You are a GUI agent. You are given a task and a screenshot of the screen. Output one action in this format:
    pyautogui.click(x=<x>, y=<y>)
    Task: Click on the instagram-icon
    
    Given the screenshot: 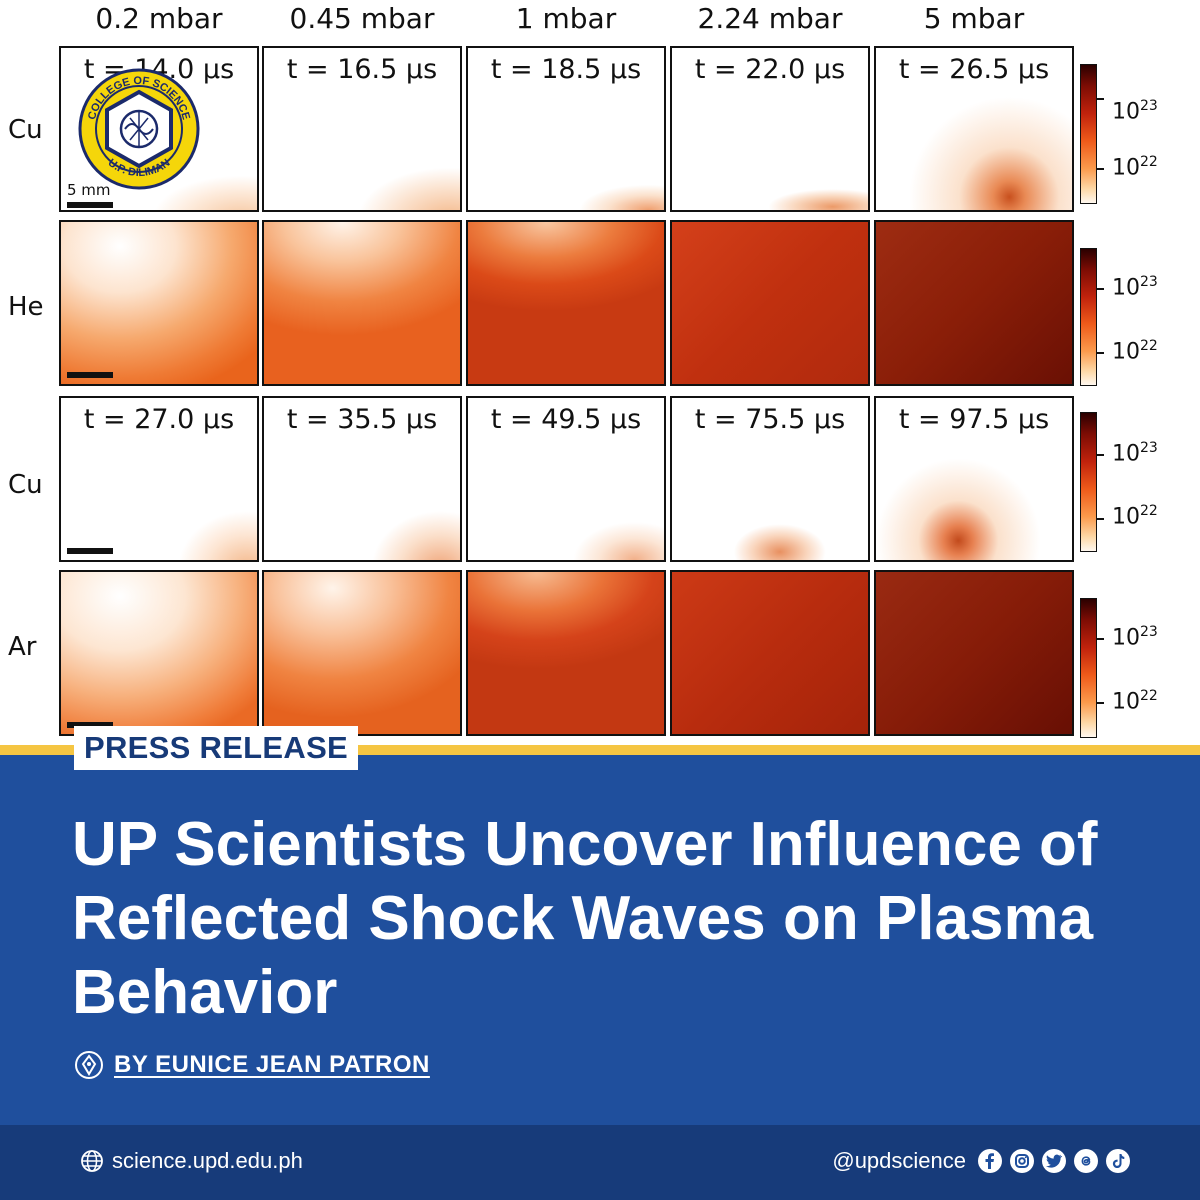 What is the action you would take?
    pyautogui.click(x=1022, y=1161)
    